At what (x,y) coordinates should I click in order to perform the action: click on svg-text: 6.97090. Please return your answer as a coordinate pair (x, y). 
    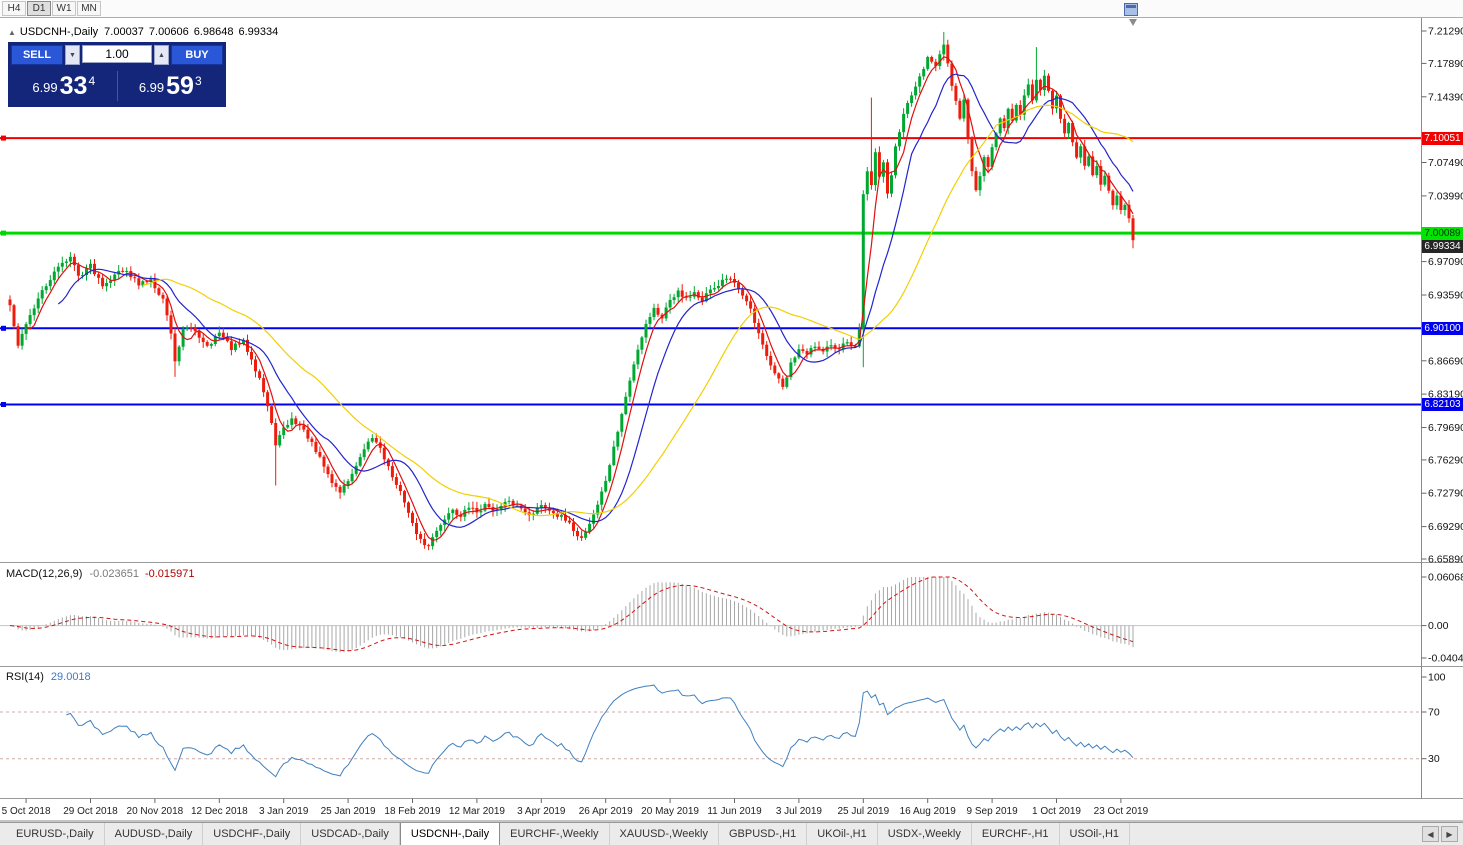
    Looking at the image, I should click on (1445, 262).